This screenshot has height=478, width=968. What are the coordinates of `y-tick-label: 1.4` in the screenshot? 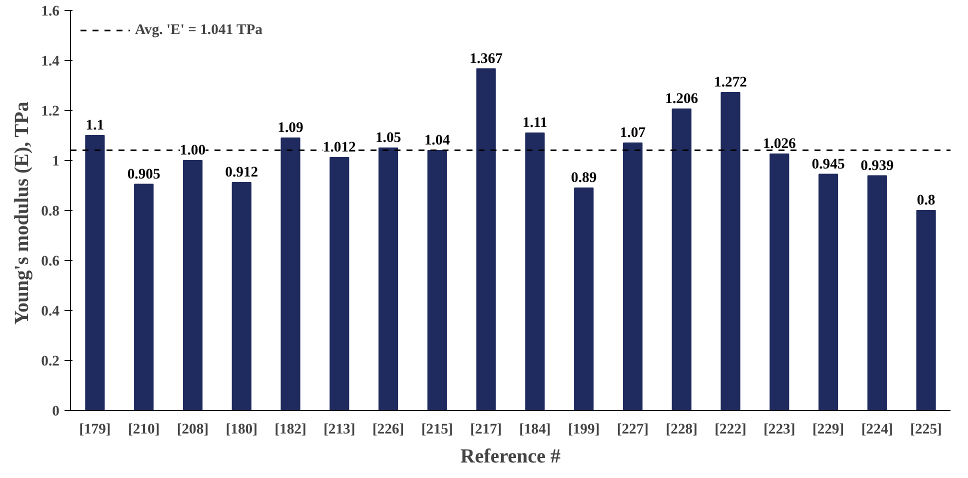 It's located at (50, 62).